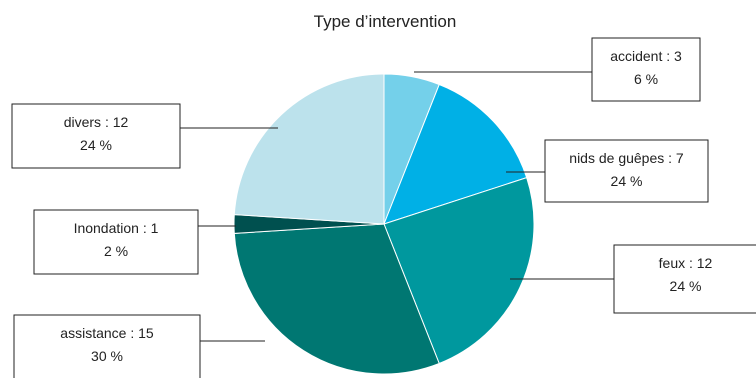  What do you see at coordinates (107, 356) in the screenshot?
I see `slice-percent: 30 %` at bounding box center [107, 356].